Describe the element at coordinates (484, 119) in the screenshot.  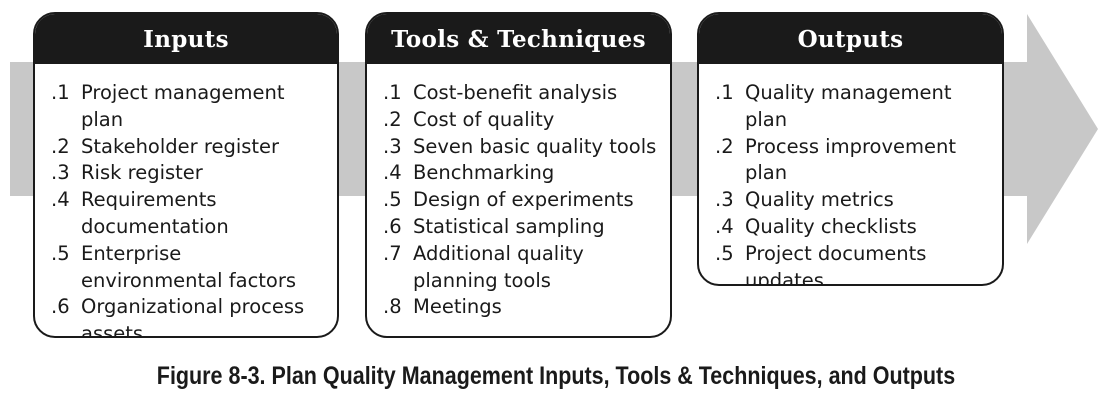
I see `item-text: Cost of quality` at that location.